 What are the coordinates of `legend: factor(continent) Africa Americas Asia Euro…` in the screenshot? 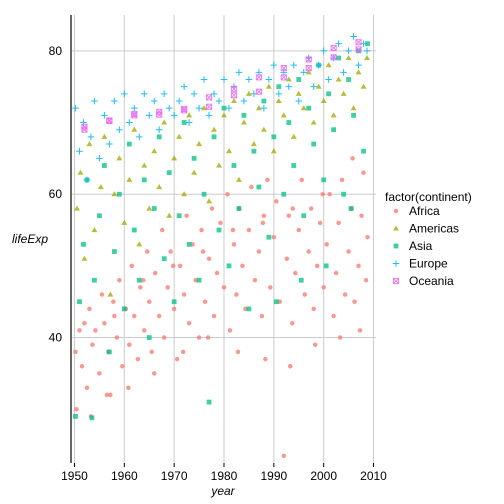 It's located at (428, 239).